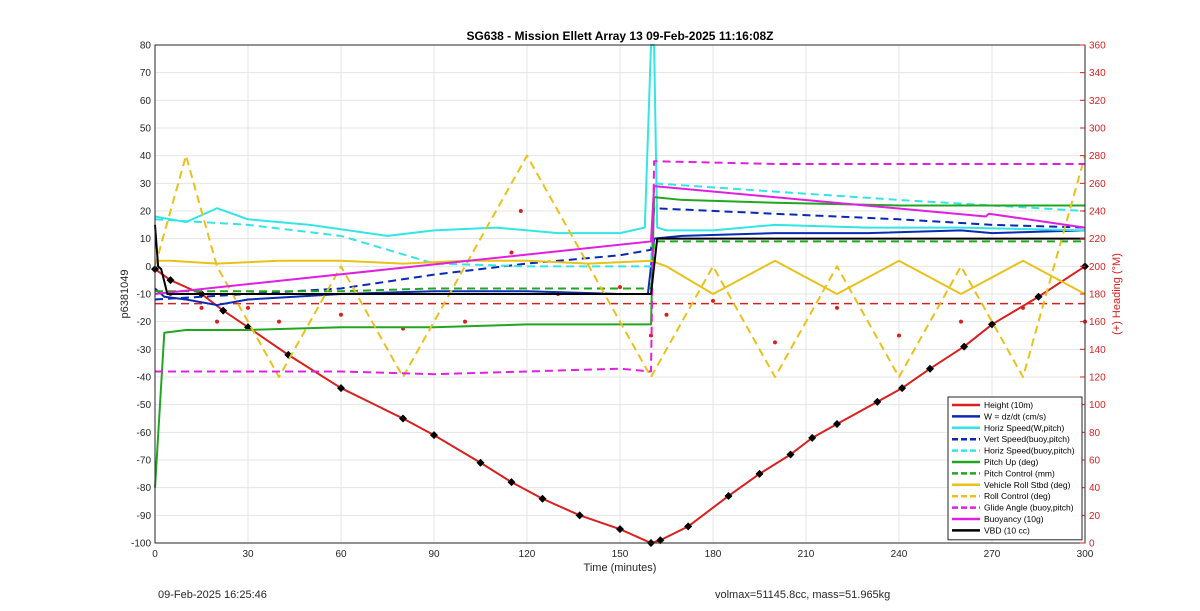 Image resolution: width=1200 pixels, height=611 pixels. I want to click on y-tick-label: 20, so click(146, 212).